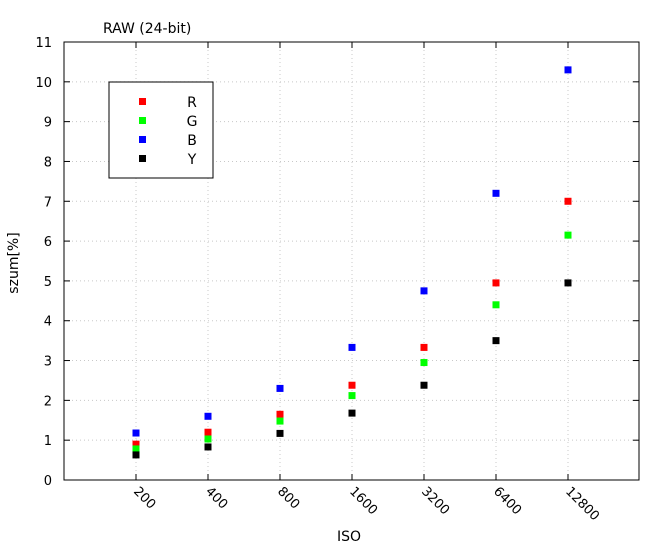 The width and height of the screenshot is (670, 550). What do you see at coordinates (48, 162) in the screenshot?
I see `y-tick-label: 8` at bounding box center [48, 162].